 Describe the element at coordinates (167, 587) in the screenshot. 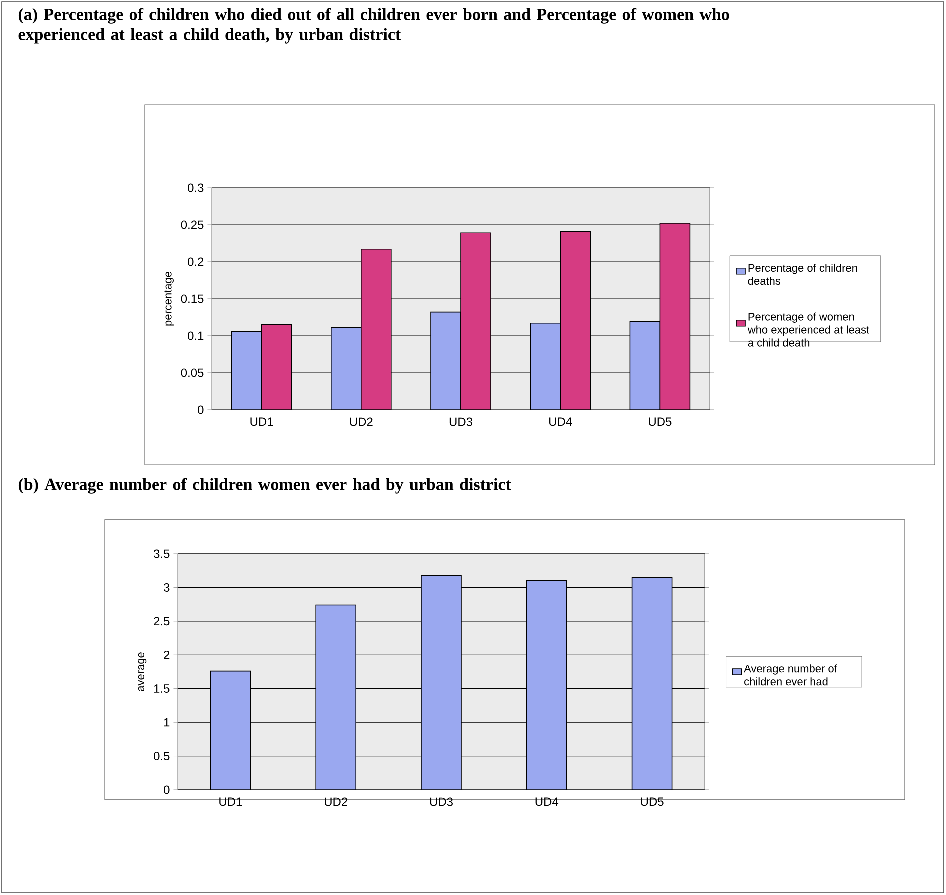

I see `y-tick-label: 3` at that location.